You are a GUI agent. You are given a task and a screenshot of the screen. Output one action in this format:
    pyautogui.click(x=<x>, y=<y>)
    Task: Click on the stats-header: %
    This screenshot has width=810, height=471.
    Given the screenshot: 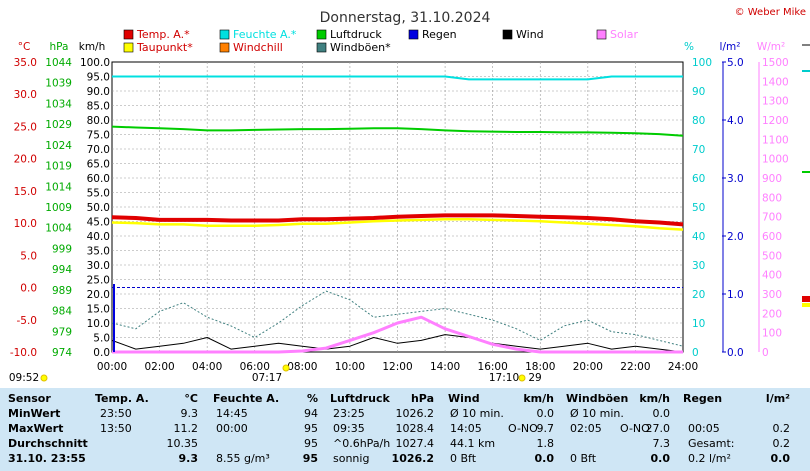 What is the action you would take?
    pyautogui.click(x=312, y=398)
    